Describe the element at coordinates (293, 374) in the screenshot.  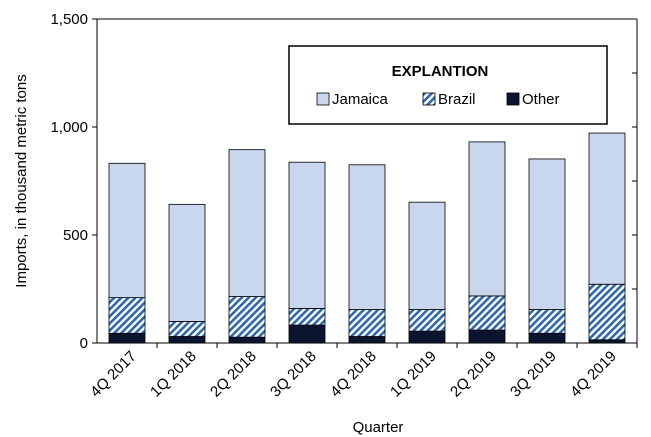
I see `x-tick-label: 3Q 2018` at that location.